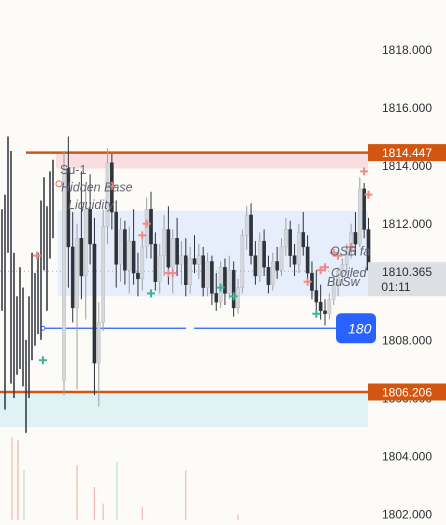 This screenshot has height=525, width=446. What do you see at coordinates (395, 287) in the screenshot?
I see `countdown-label: 01:11` at bounding box center [395, 287].